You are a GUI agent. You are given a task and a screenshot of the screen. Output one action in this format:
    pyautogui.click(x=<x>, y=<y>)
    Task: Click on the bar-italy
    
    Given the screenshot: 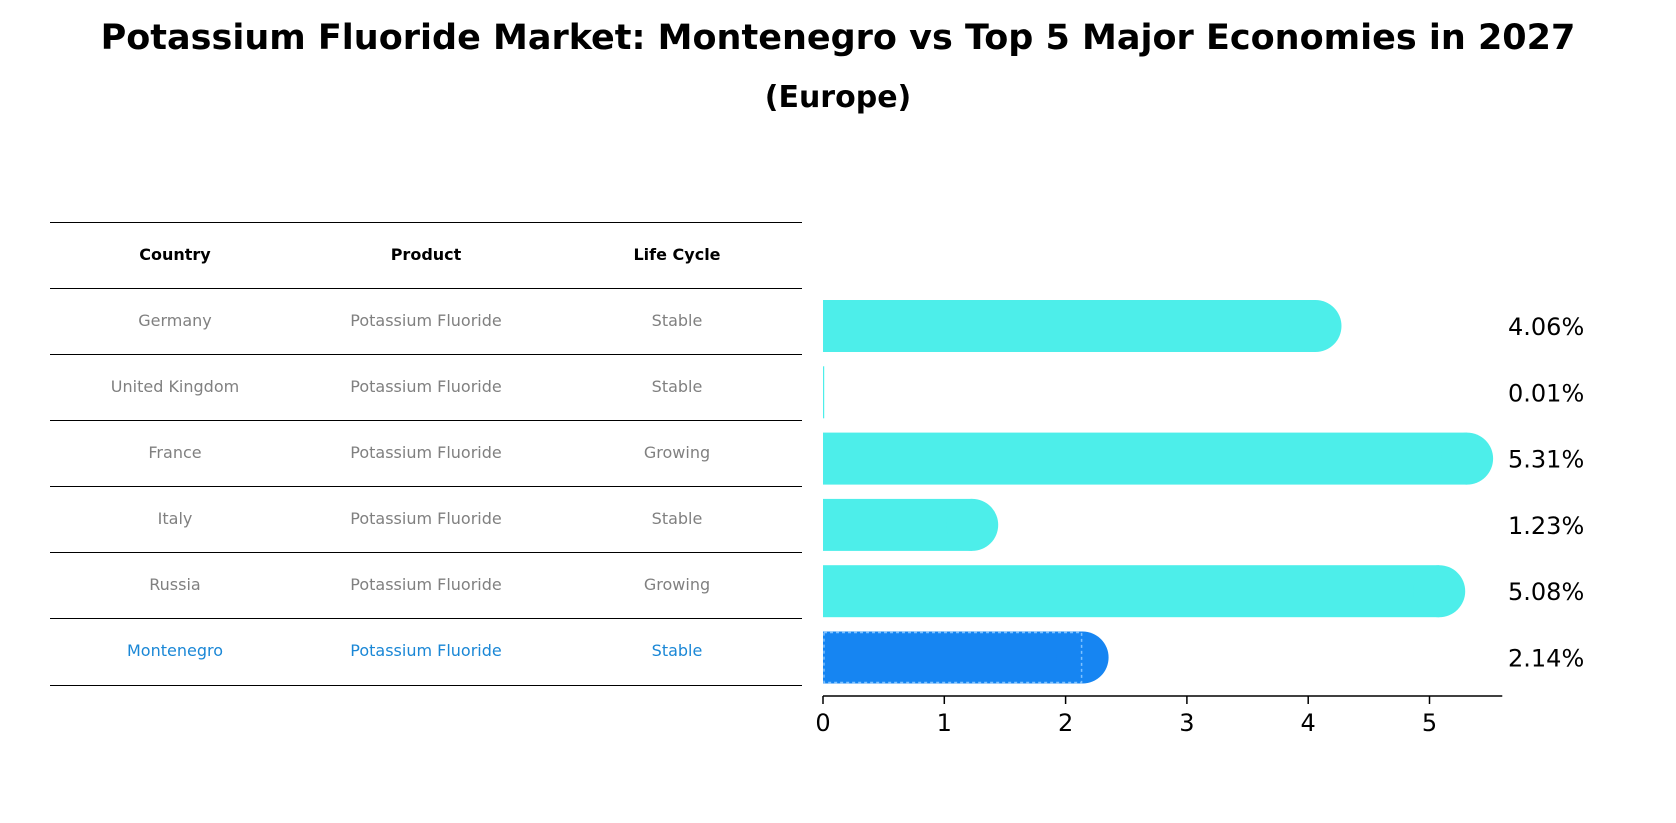 What is the action you would take?
    pyautogui.click(x=911, y=524)
    